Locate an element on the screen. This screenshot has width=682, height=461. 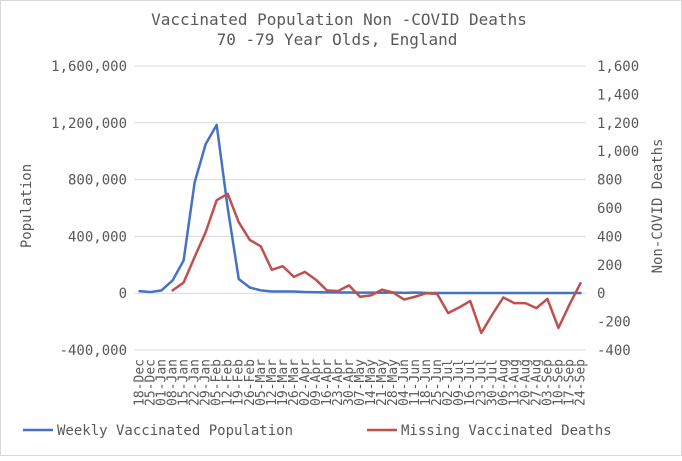
x-tick-label: 25-Jun is located at coordinates (437, 382).